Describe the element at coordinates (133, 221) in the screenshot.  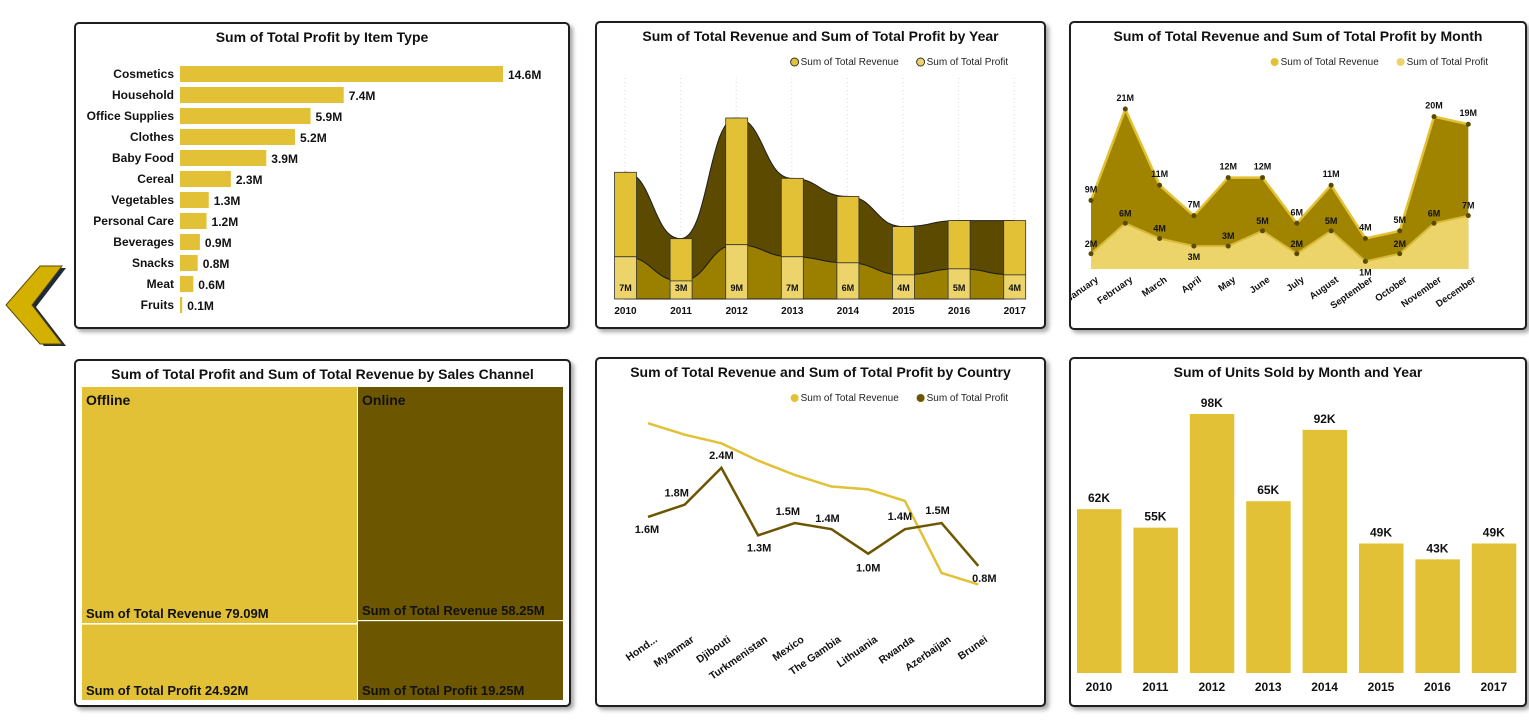
I see `category-label: Personal Care` at that location.